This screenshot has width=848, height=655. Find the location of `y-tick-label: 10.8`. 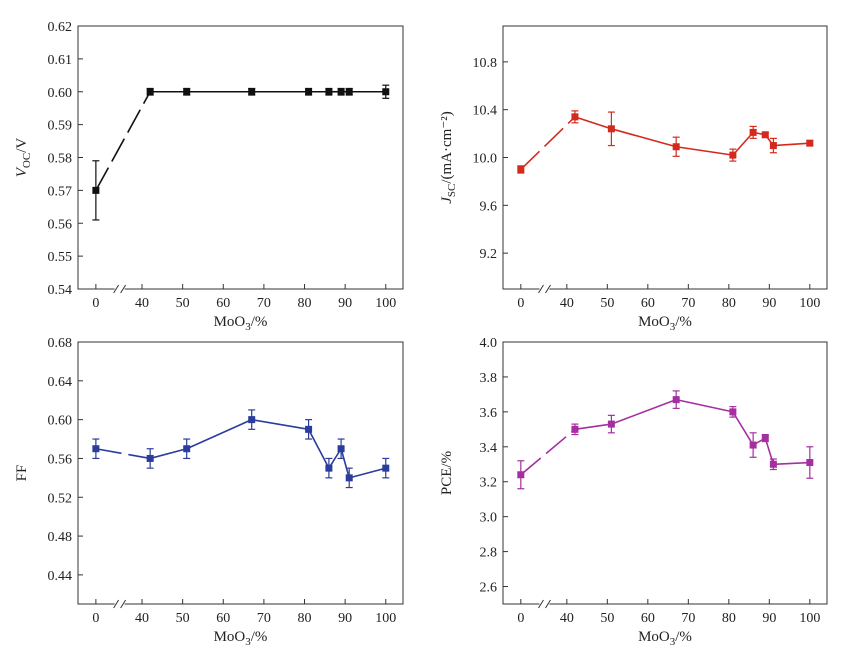

y-tick-label: 10.8 is located at coordinates (485, 63).